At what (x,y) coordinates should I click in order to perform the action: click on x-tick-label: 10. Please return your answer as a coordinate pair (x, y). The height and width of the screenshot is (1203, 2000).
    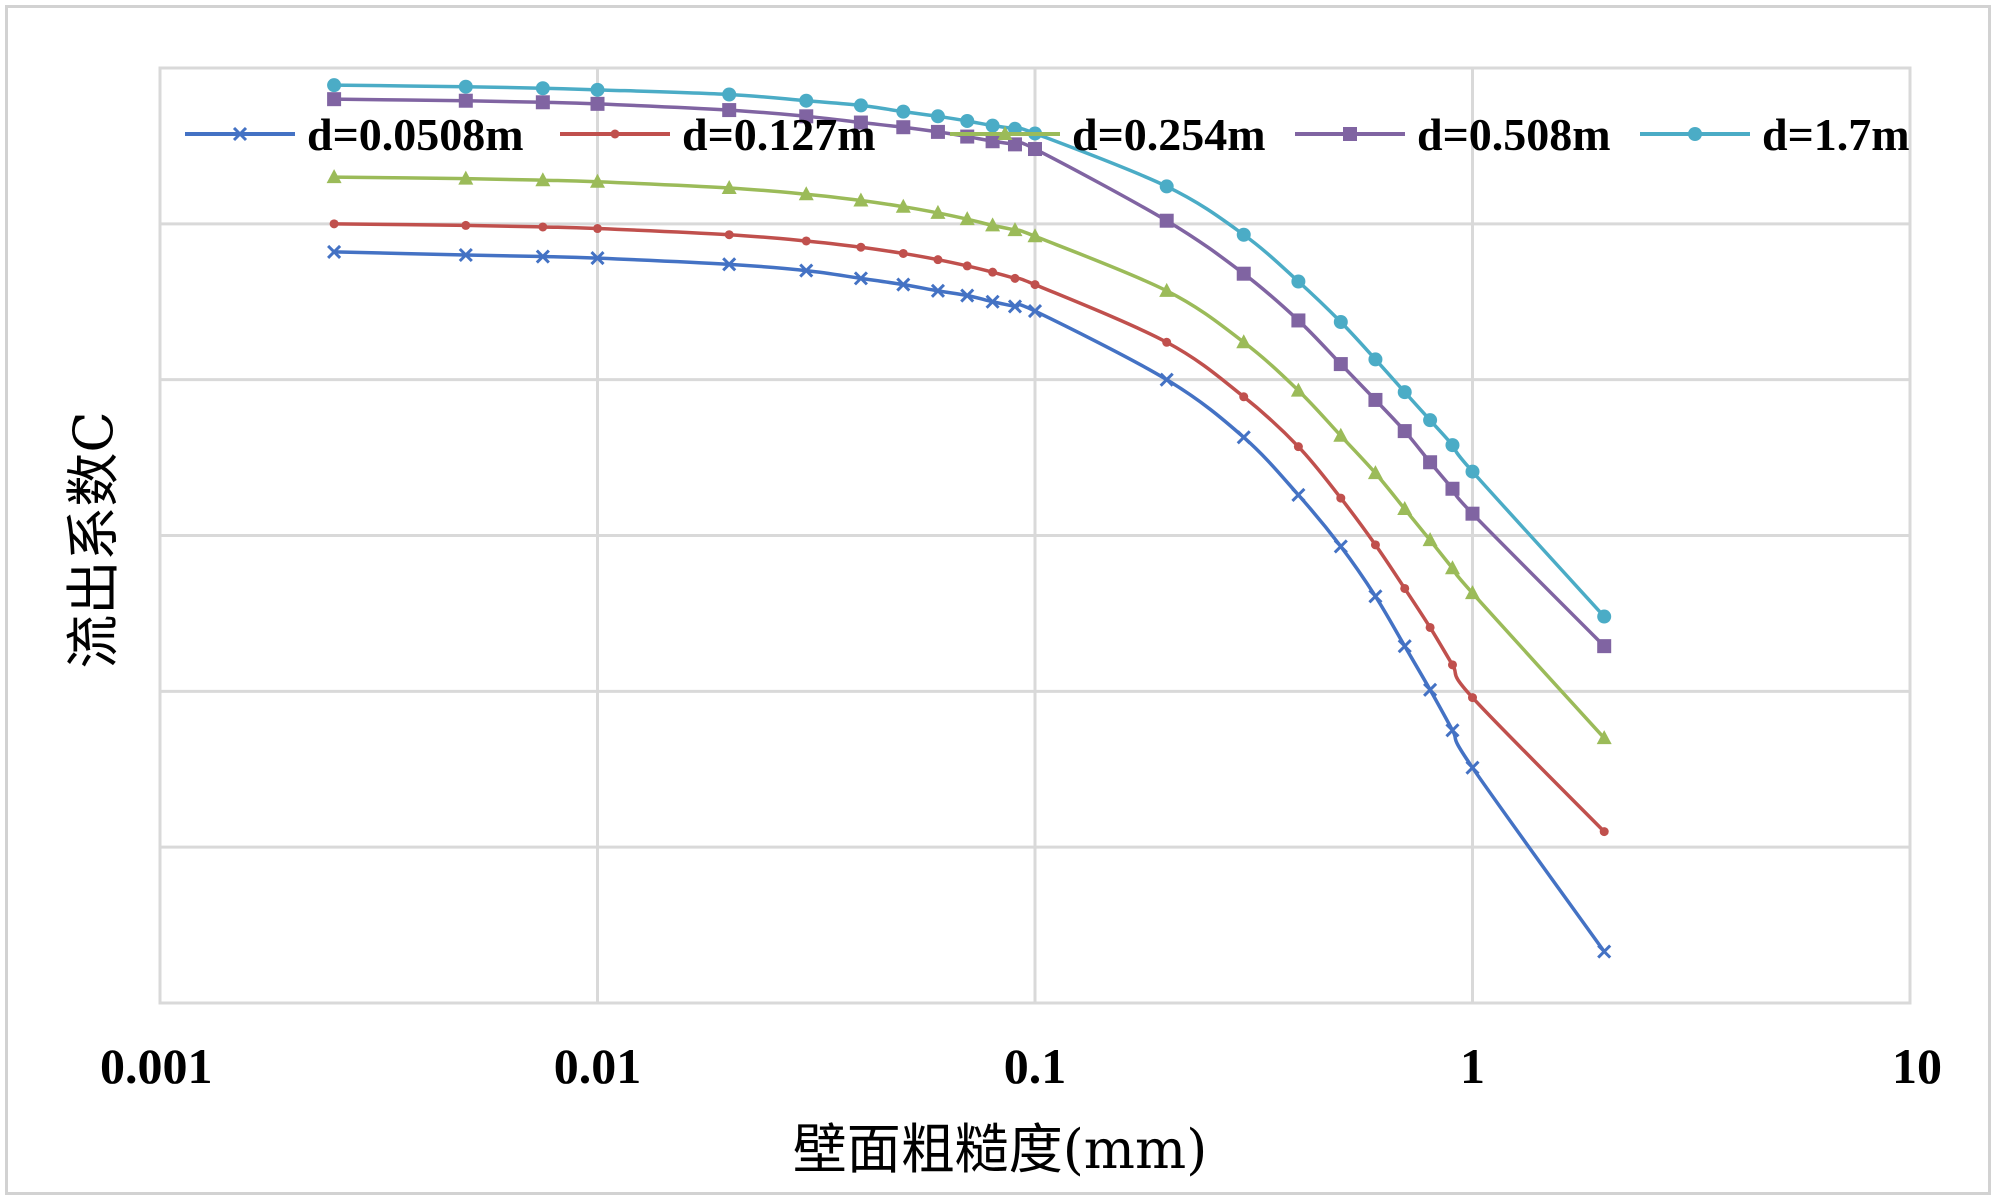
    Looking at the image, I should click on (1917, 1066).